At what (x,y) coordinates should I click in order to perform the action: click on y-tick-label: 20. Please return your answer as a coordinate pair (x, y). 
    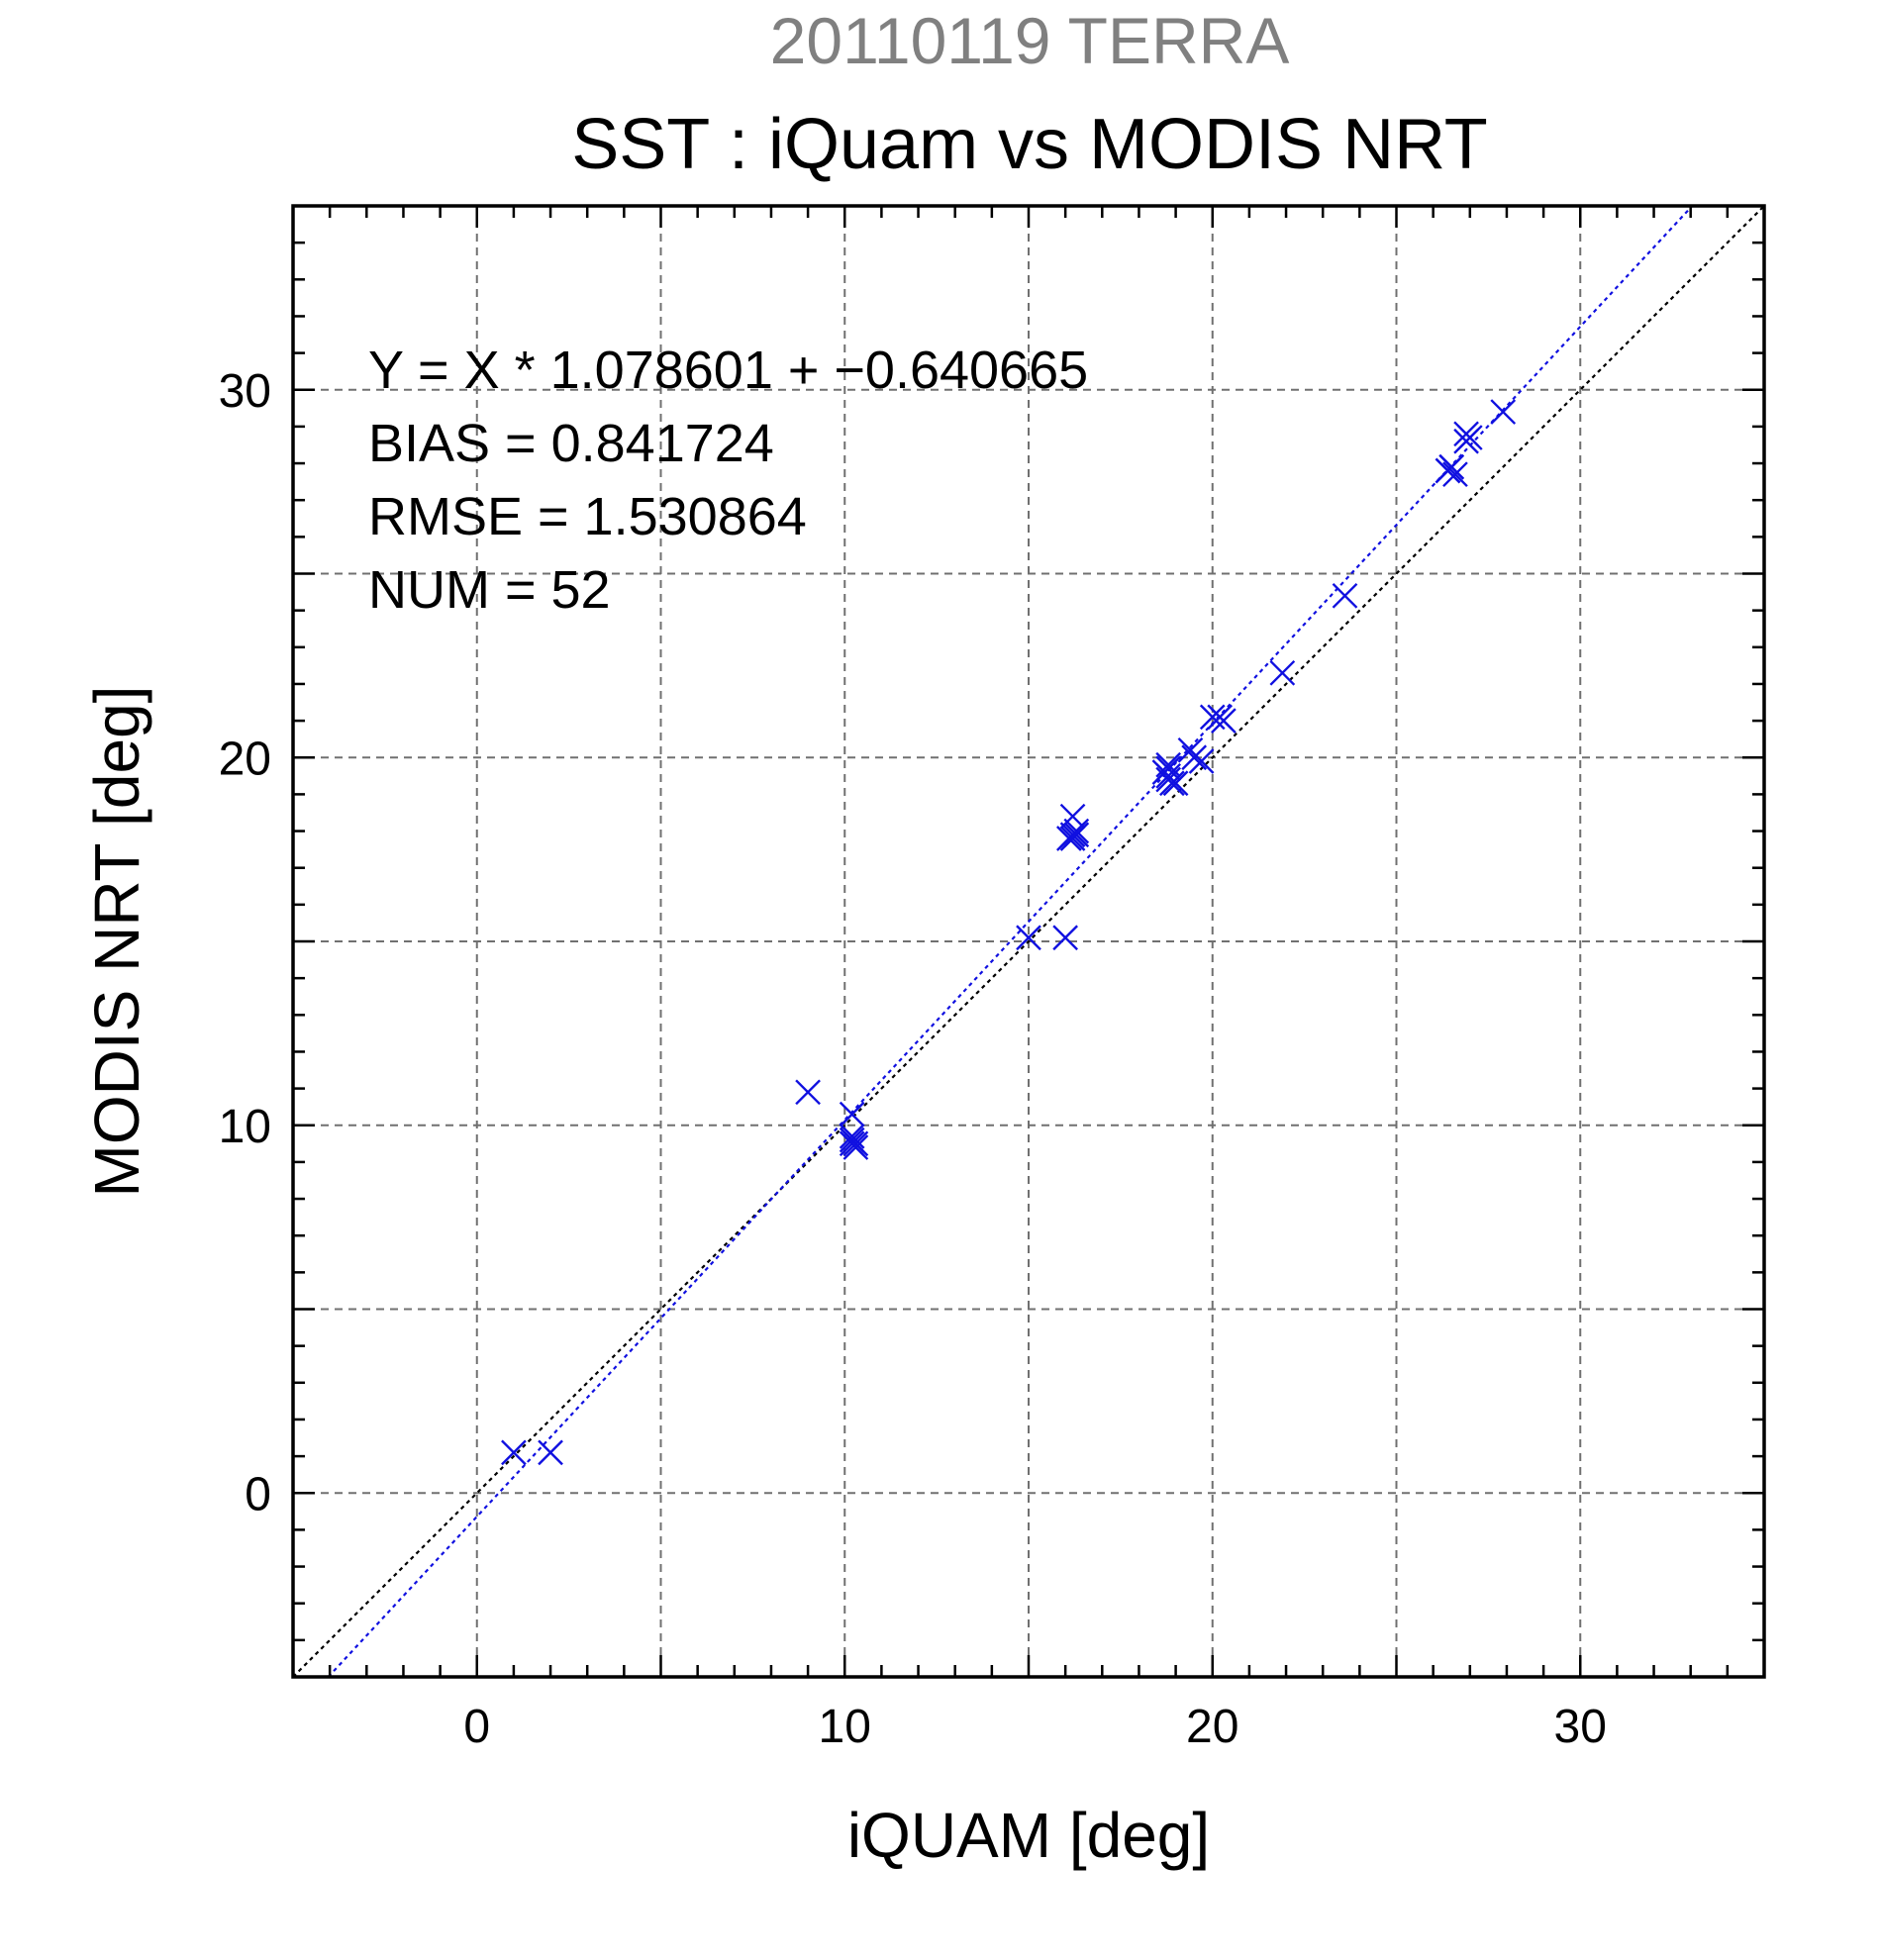
    Looking at the image, I should click on (245, 759).